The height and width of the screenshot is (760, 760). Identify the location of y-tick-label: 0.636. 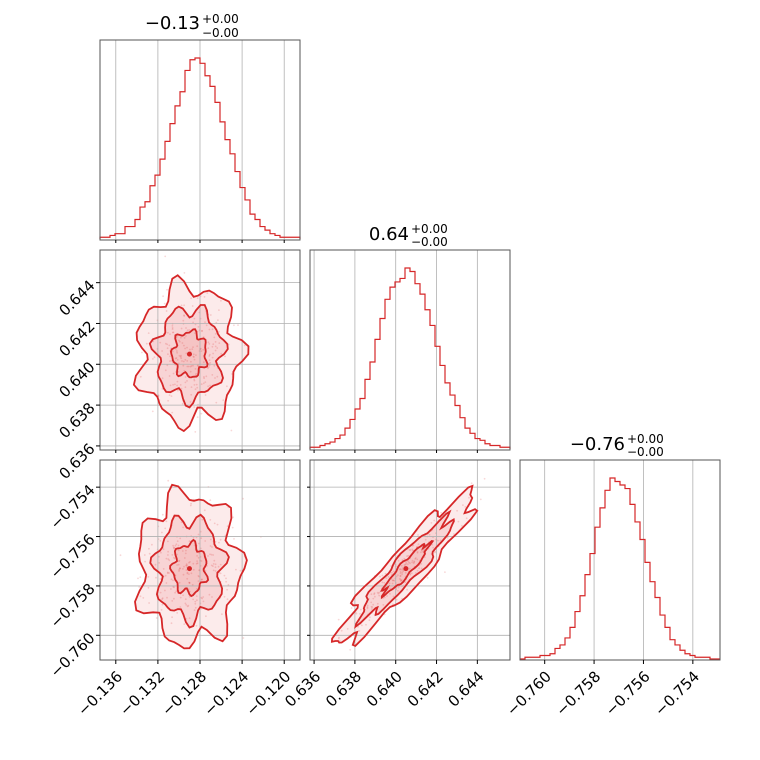
(76, 461).